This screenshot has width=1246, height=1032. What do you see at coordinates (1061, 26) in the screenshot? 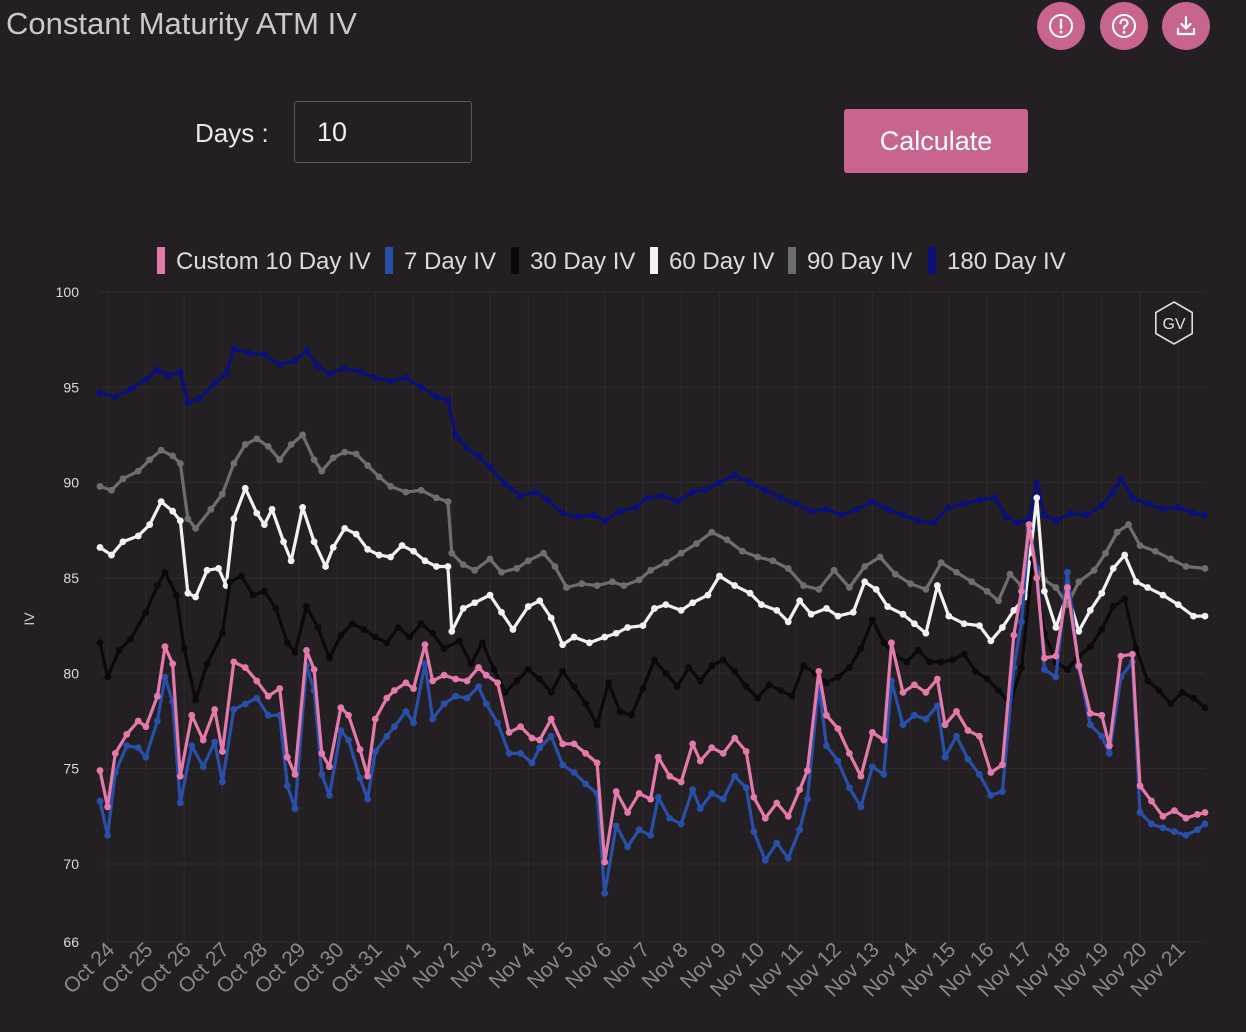
I see `info-button` at bounding box center [1061, 26].